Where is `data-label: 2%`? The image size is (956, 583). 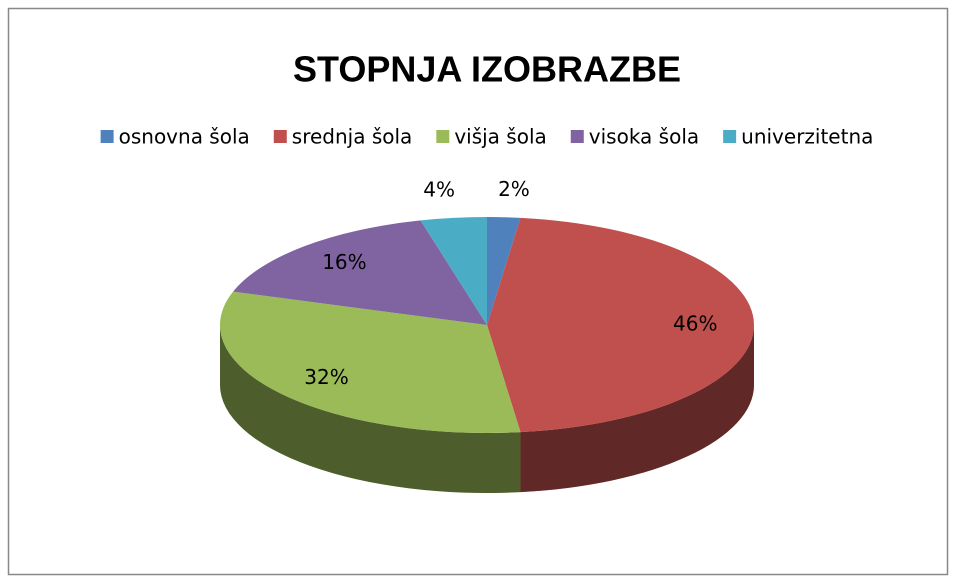
data-label: 2% is located at coordinates (514, 189).